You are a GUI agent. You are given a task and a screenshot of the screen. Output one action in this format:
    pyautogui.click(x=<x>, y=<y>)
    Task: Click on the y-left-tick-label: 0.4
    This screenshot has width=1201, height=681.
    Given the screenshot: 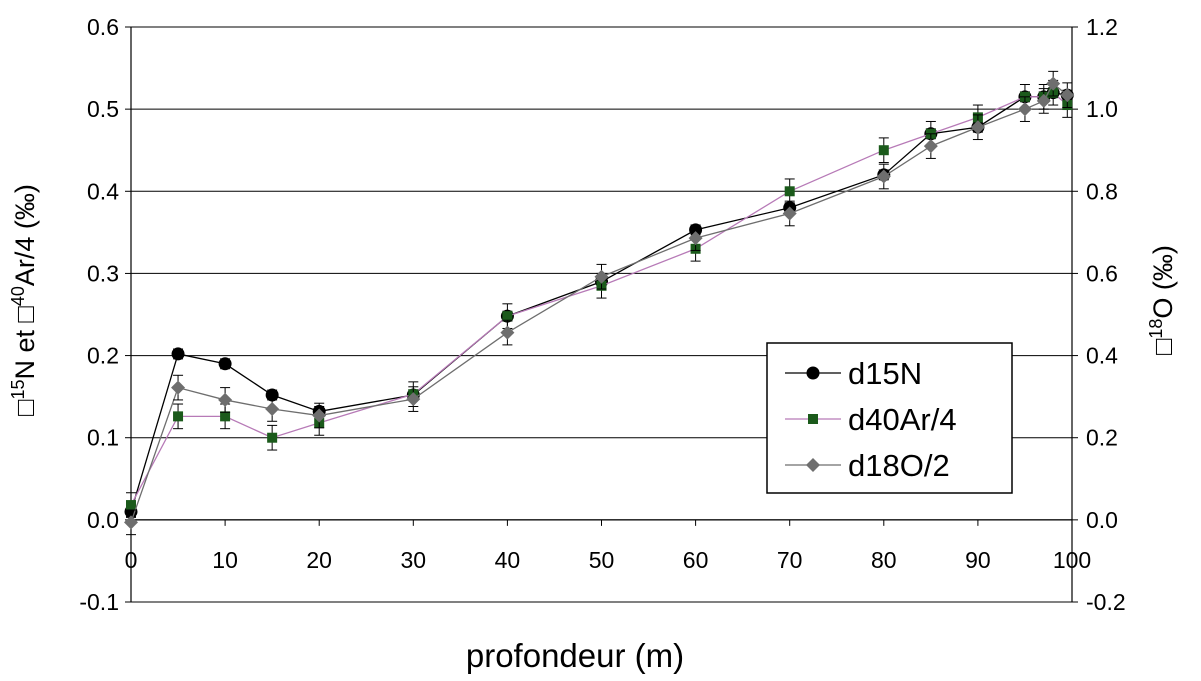 What is the action you would take?
    pyautogui.click(x=103, y=191)
    